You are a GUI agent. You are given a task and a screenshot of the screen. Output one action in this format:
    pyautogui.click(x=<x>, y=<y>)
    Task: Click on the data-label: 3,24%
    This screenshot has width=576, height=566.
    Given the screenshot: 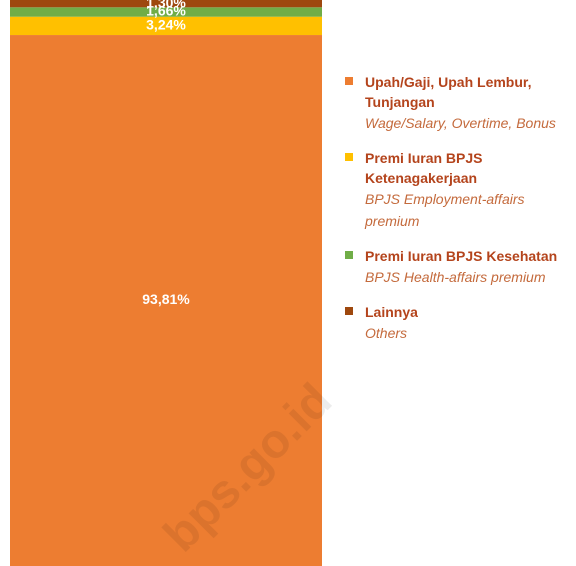 What is the action you would take?
    pyautogui.click(x=166, y=25)
    